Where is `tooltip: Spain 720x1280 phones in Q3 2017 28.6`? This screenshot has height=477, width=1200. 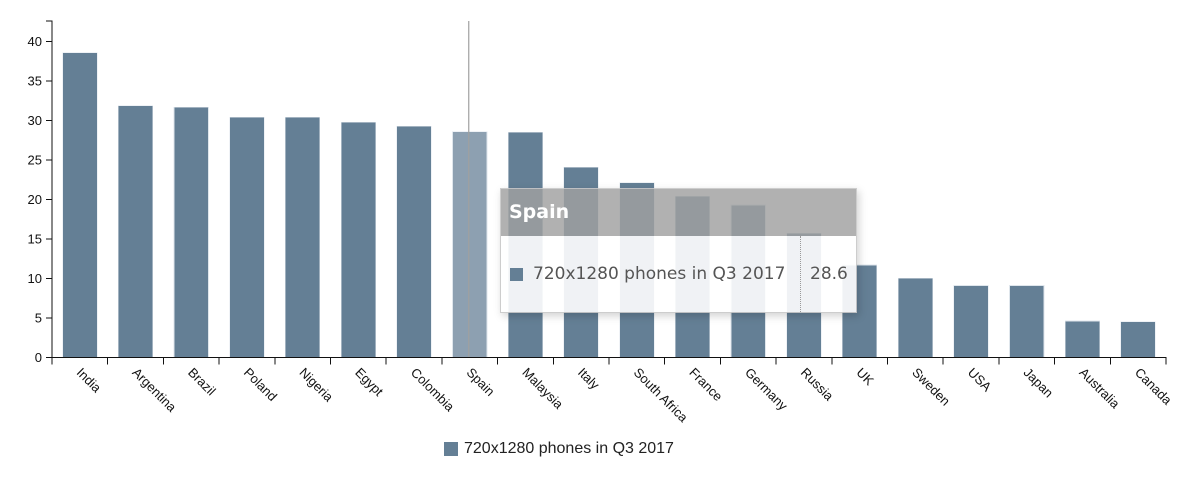 tooltip: Spain 720x1280 phones in Q3 2017 28.6 is located at coordinates (678, 250).